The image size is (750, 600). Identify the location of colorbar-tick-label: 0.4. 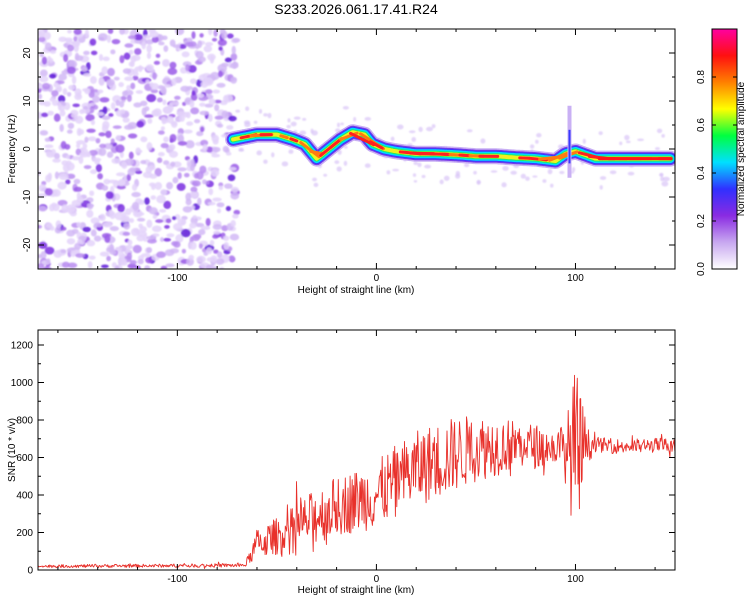
(701, 173).